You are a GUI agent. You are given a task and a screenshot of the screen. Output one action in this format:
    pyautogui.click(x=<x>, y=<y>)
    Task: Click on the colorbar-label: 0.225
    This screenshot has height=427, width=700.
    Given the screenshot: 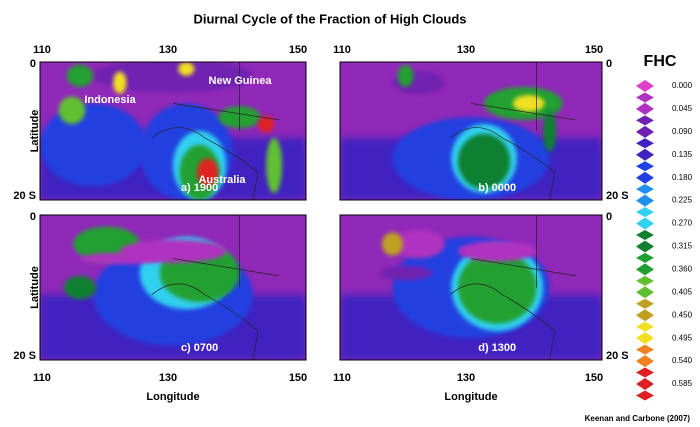 What is the action you would take?
    pyautogui.click(x=682, y=200)
    